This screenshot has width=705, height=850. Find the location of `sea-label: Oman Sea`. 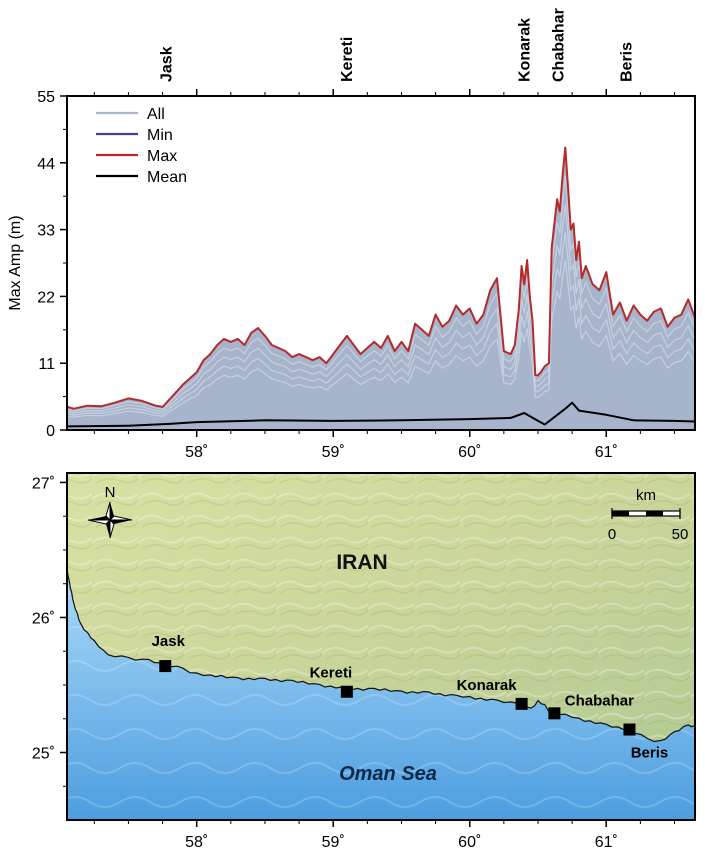

sea-label: Oman Sea is located at coordinates (388, 774).